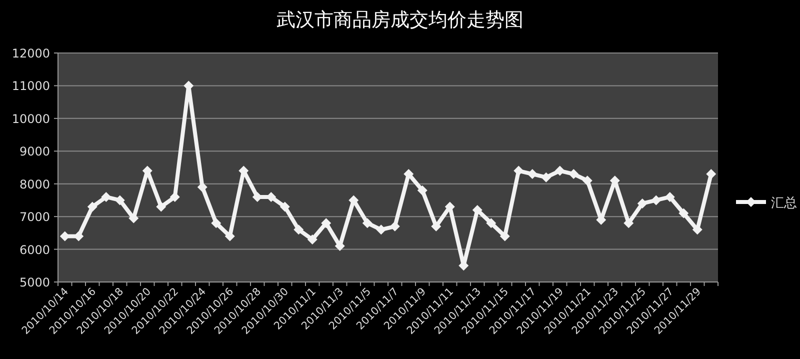 Image resolution: width=800 pixels, height=359 pixels. I want to click on legend-label: 汇总, so click(784, 203).